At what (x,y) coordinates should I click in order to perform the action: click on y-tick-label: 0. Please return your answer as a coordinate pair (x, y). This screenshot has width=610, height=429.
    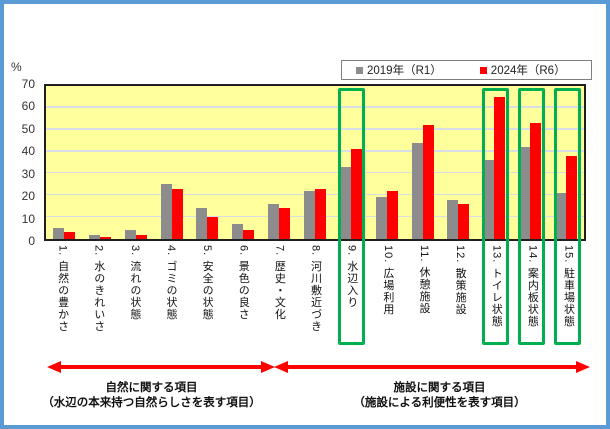
    Looking at the image, I should click on (31, 240).